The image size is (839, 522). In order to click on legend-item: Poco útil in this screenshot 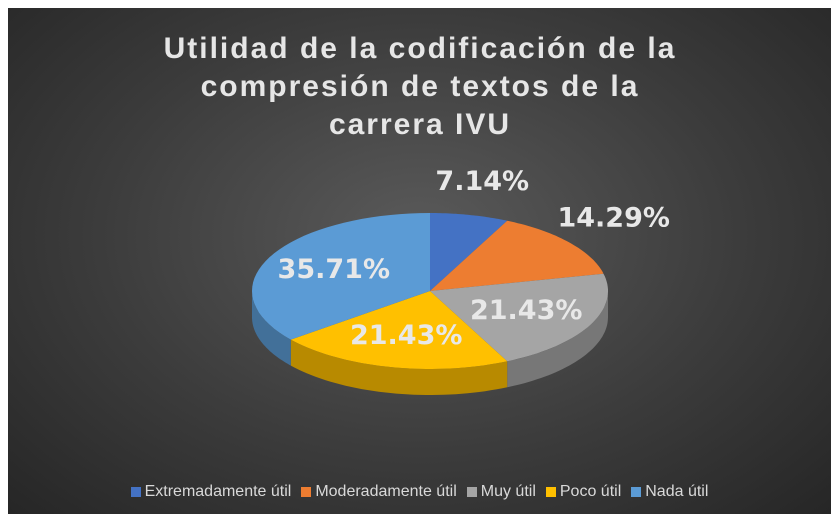, I will do `click(583, 492)`.